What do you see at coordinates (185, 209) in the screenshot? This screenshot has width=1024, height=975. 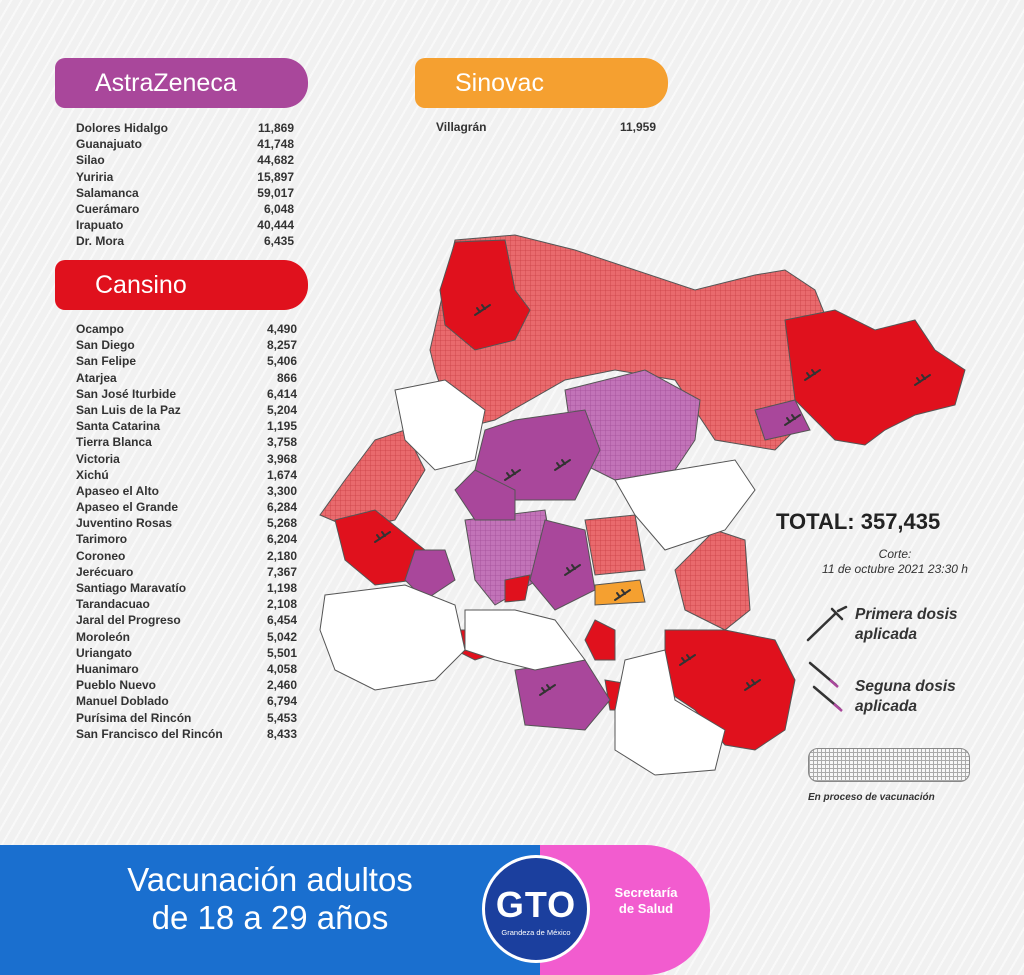 I see `list-row: Cuerámaro 6,048` at bounding box center [185, 209].